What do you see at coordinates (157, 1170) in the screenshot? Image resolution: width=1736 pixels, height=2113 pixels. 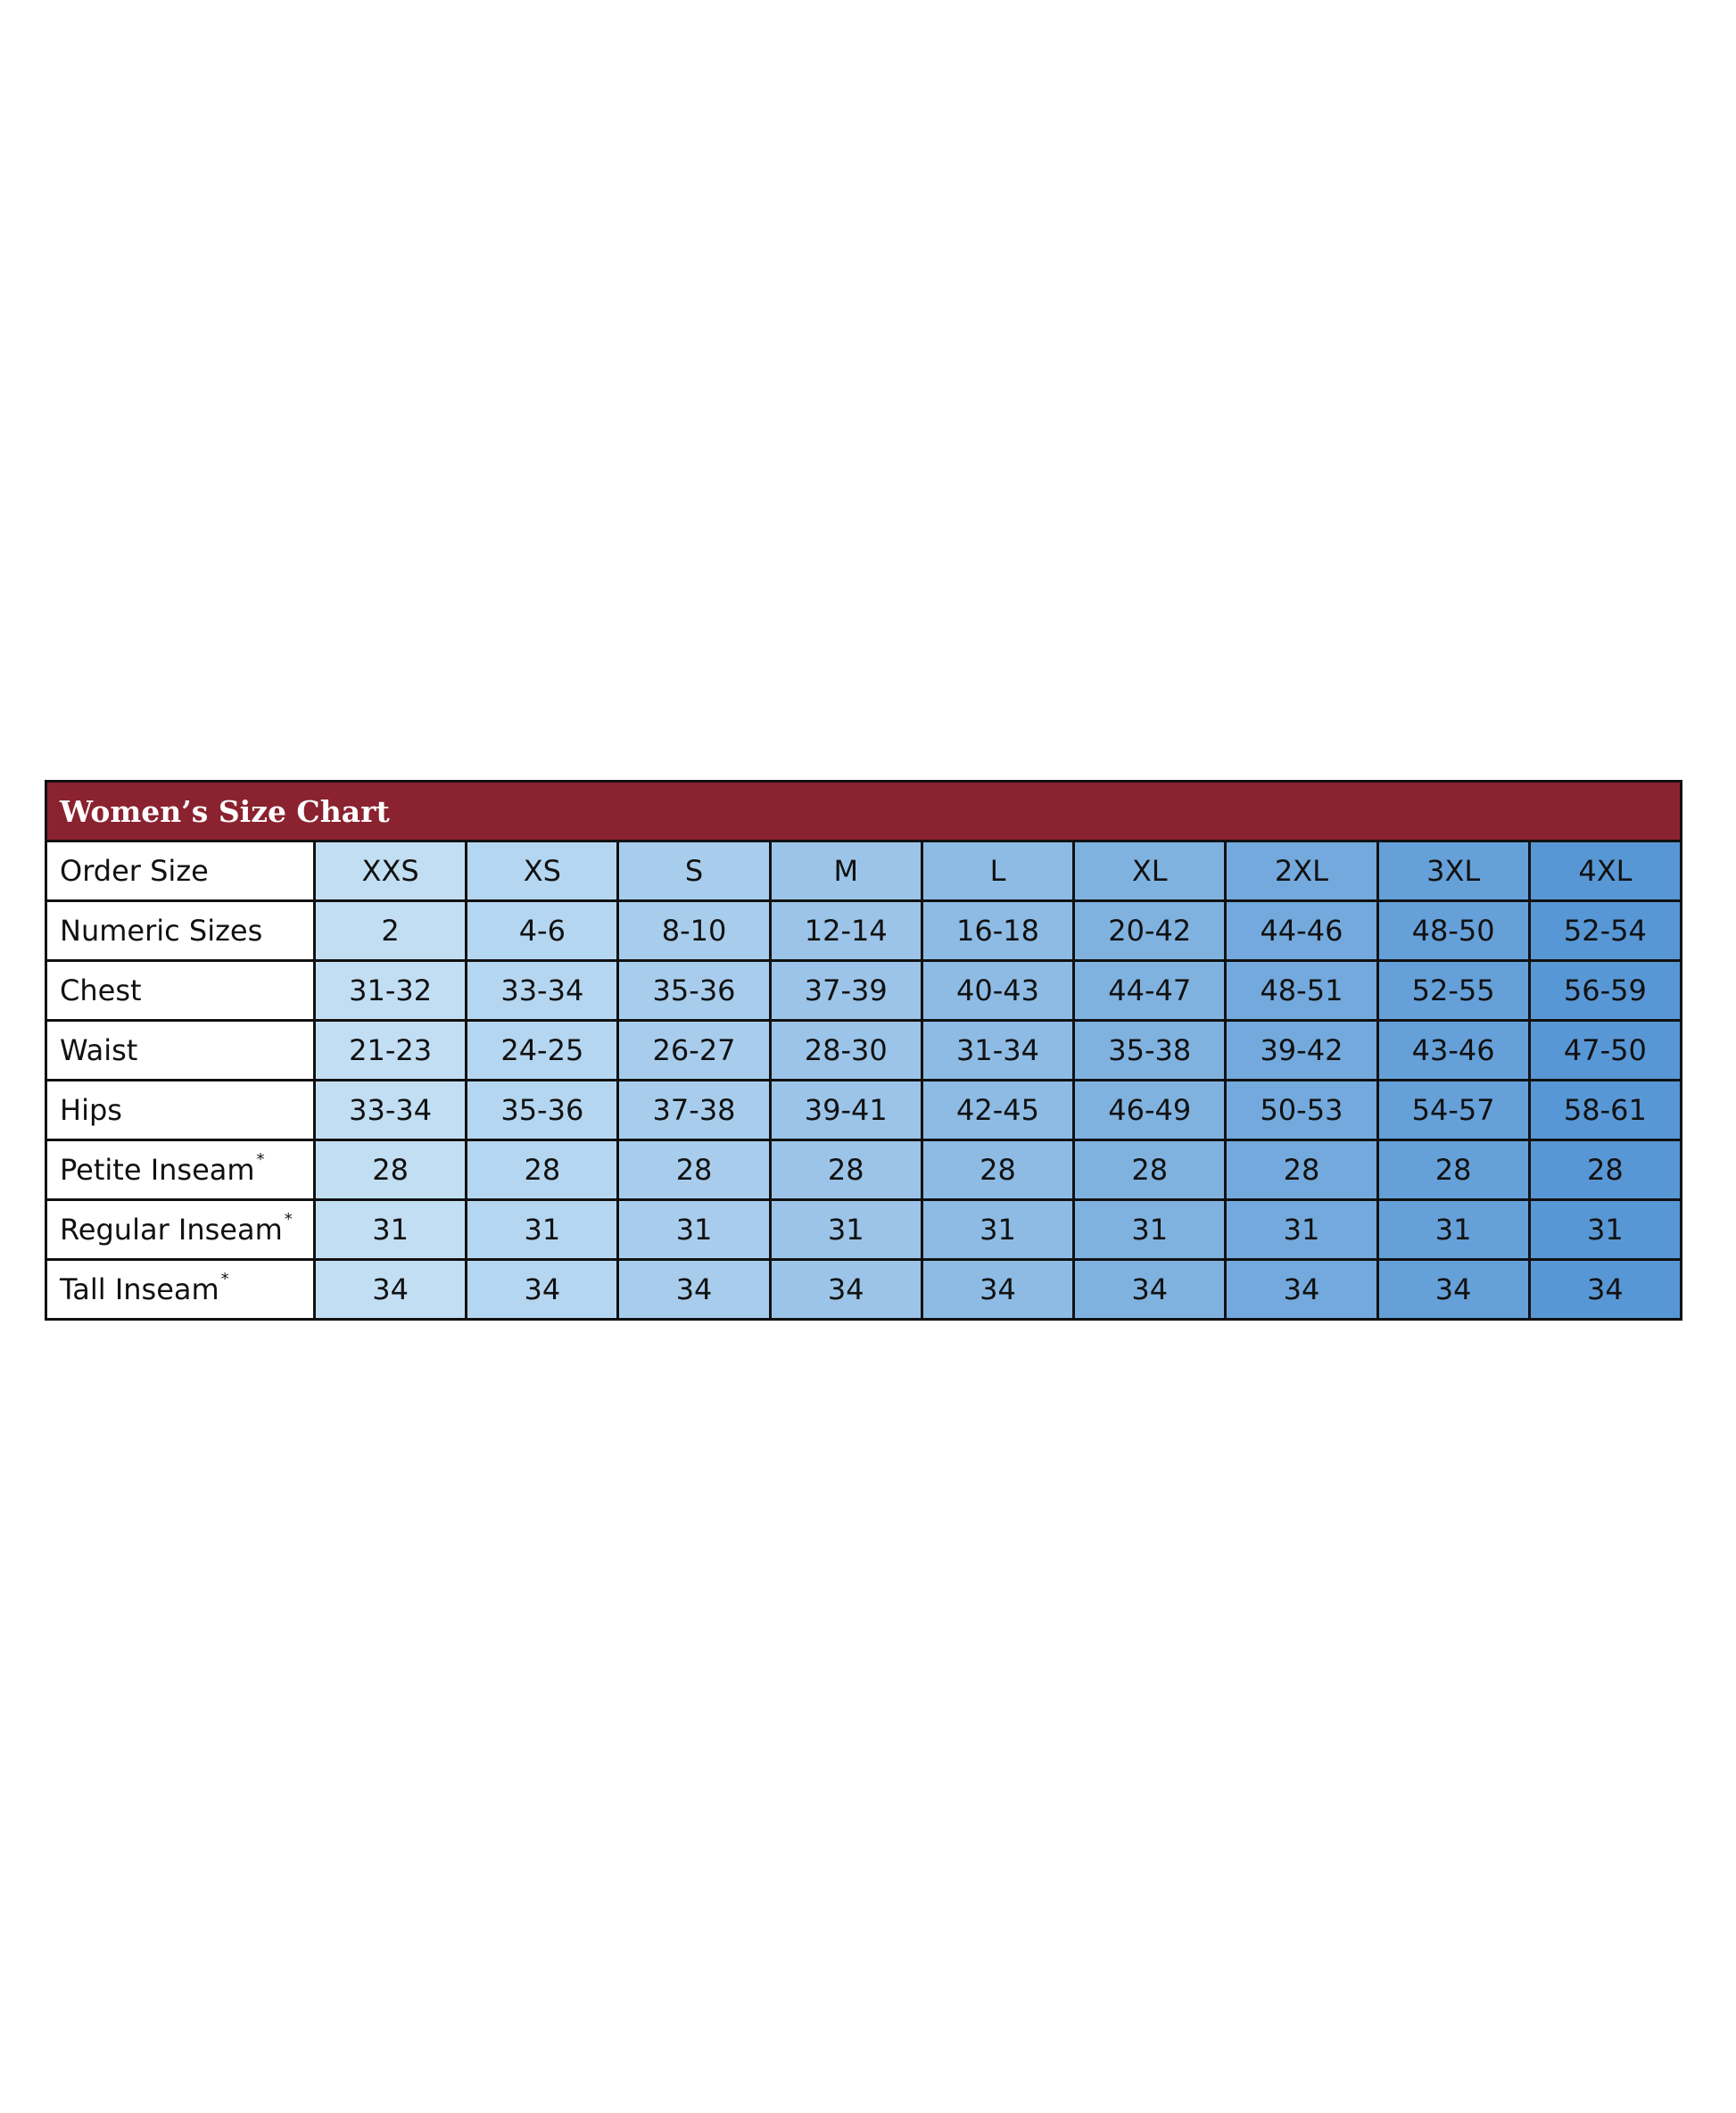 I see `row-label-text: Petite Inseam` at bounding box center [157, 1170].